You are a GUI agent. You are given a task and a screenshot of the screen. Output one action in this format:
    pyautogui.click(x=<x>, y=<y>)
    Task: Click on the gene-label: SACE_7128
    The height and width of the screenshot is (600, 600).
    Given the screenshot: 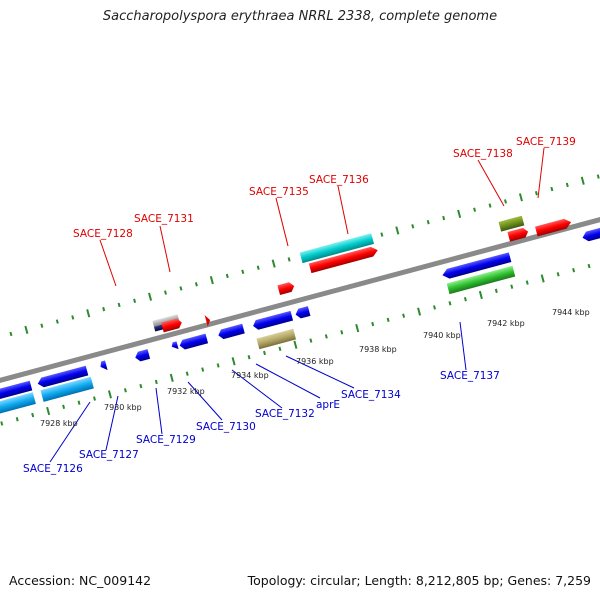 What is the action you would take?
    pyautogui.click(x=103, y=234)
    